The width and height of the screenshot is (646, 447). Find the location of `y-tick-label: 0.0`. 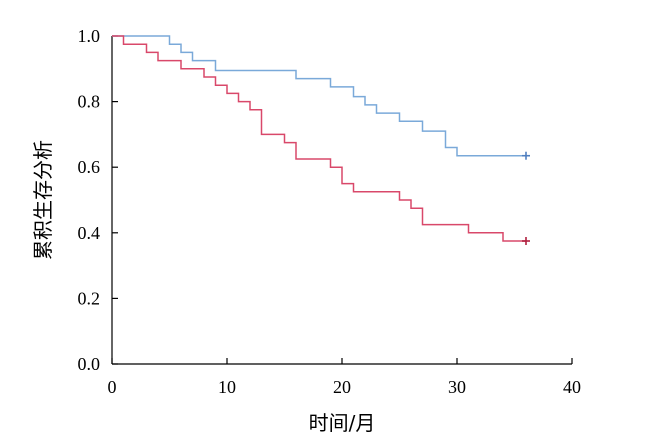

y-tick-label: 0.0 is located at coordinates (89, 364).